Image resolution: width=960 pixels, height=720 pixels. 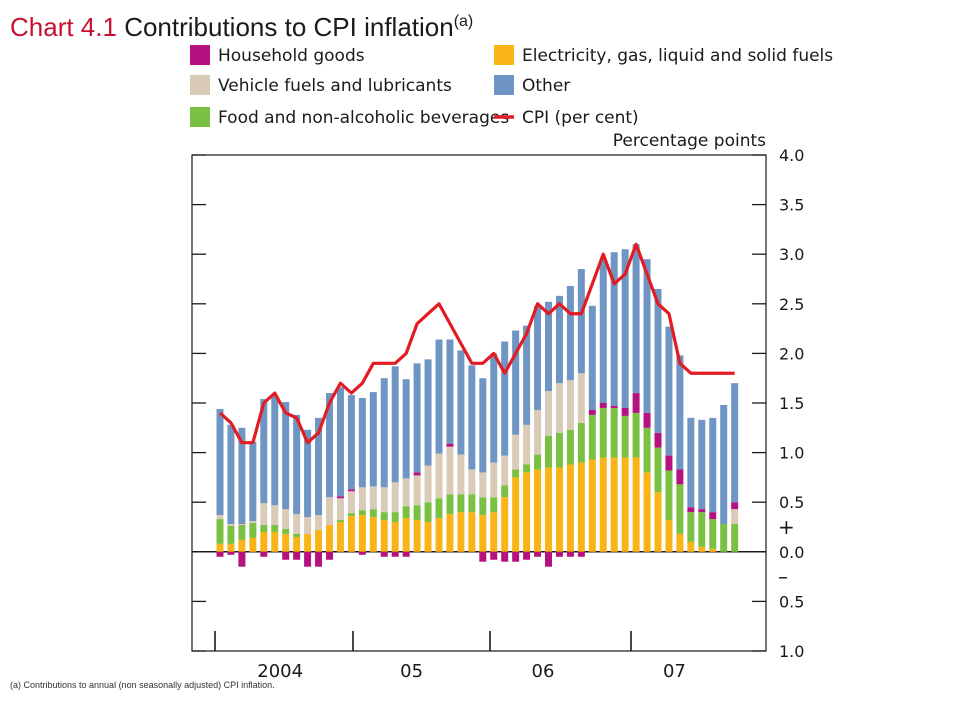 I want to click on y-tick-label-5: 1.5, so click(x=791, y=403).